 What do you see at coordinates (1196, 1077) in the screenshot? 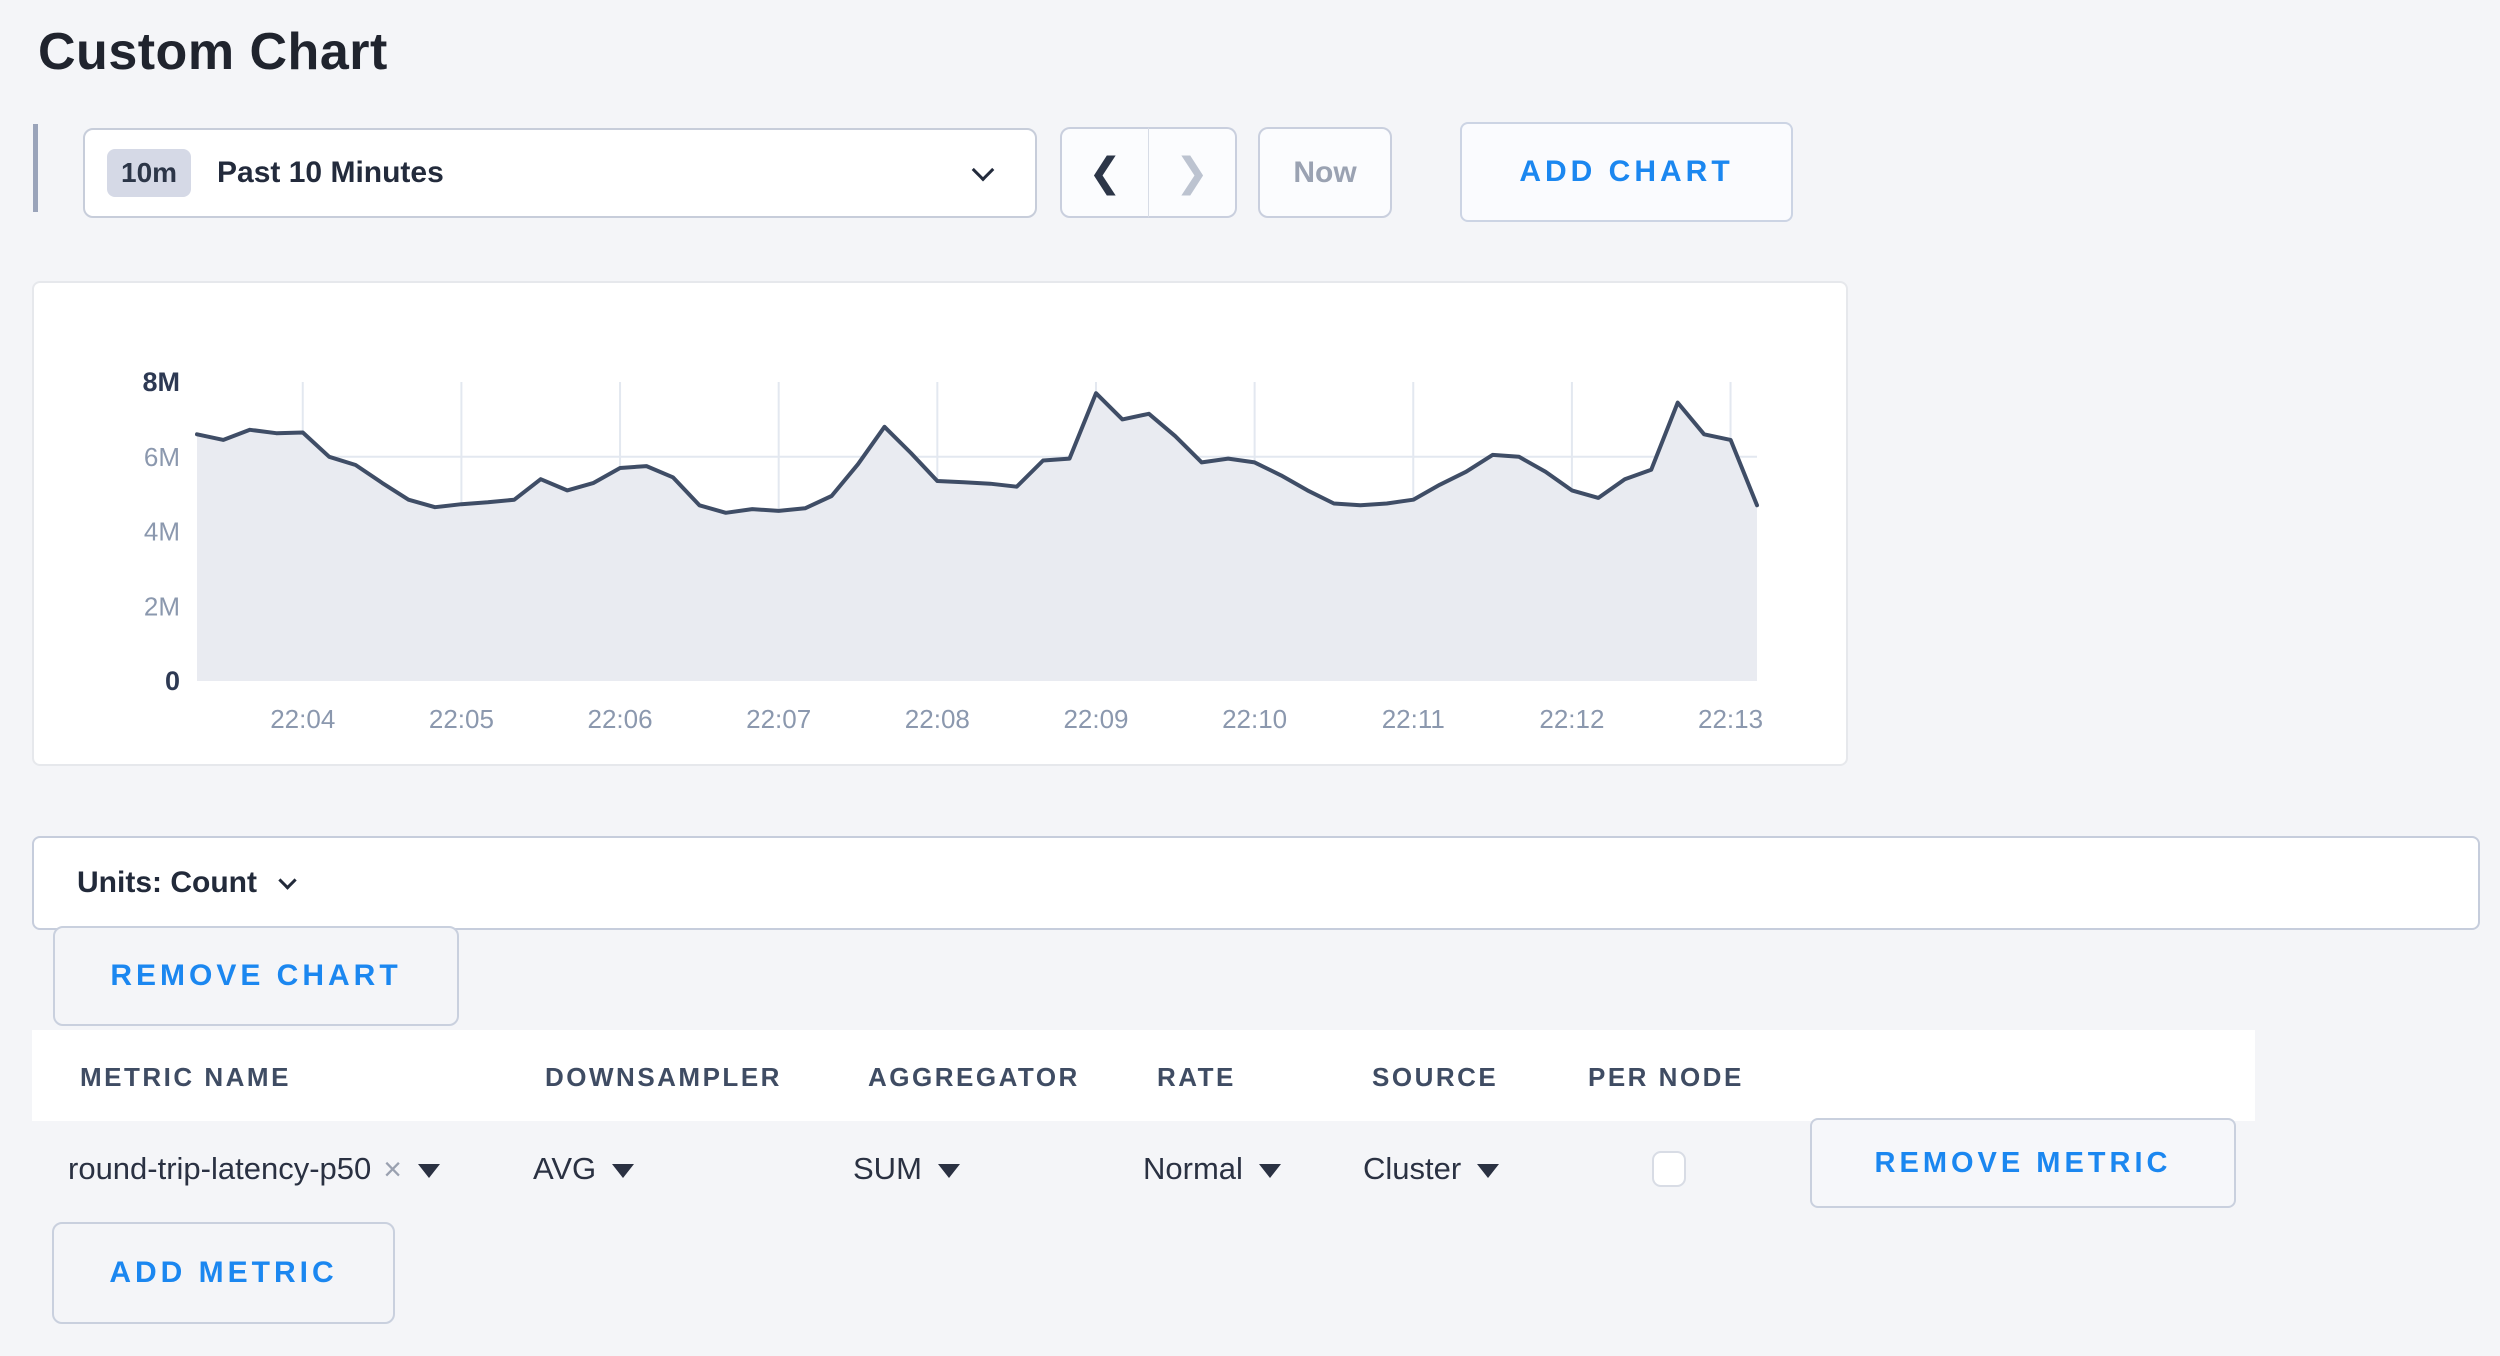
I see `column-header-rate: RATE` at bounding box center [1196, 1077].